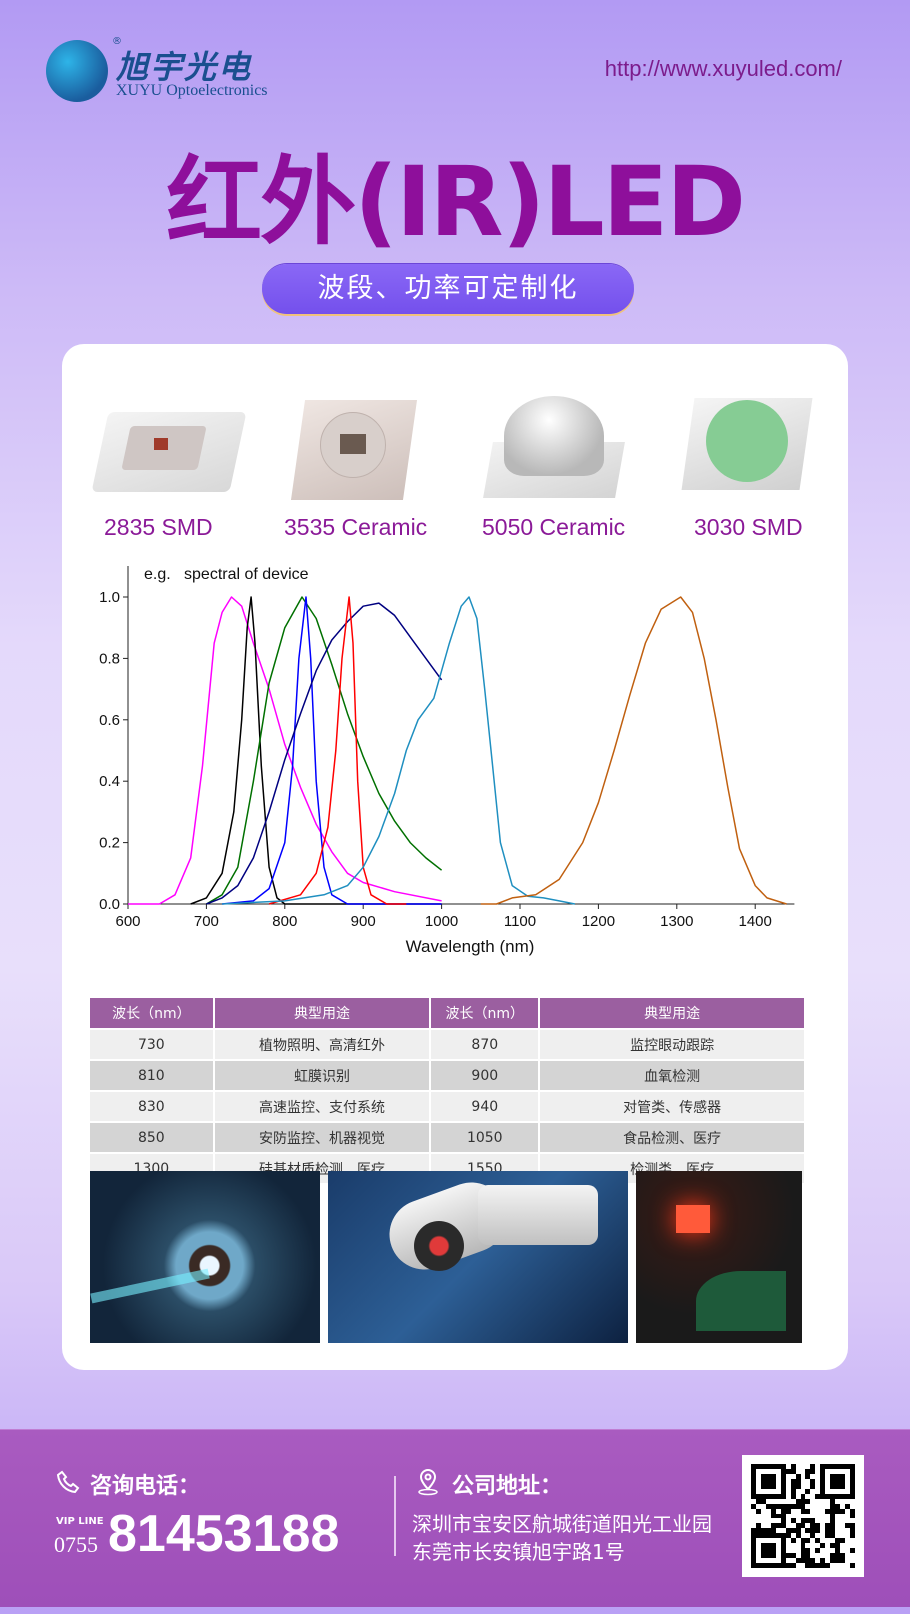  Describe the element at coordinates (151, 1137) in the screenshot. I see `wavelength-cell: 850` at that location.